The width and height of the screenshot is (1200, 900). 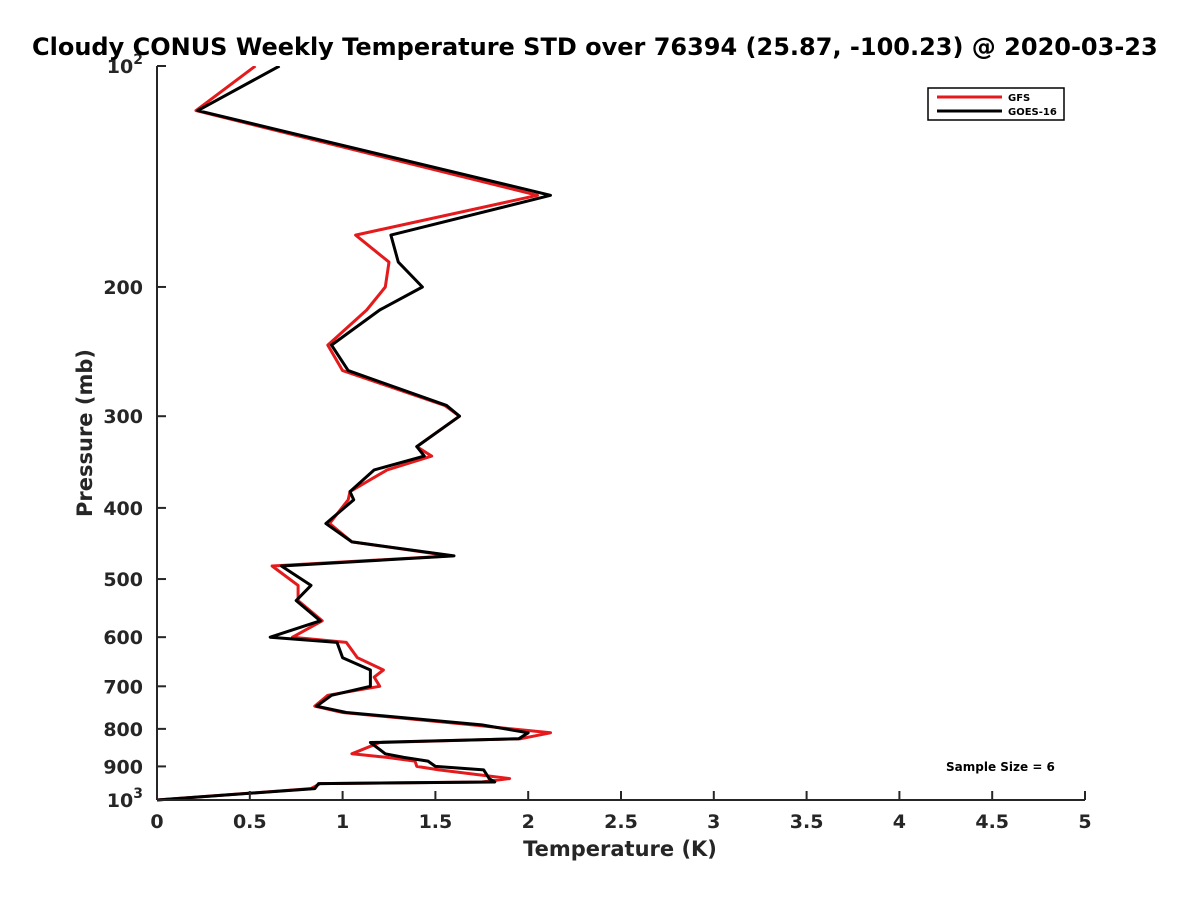 What do you see at coordinates (992, 822) in the screenshot?
I see `x-tick-label: 4.5` at bounding box center [992, 822].